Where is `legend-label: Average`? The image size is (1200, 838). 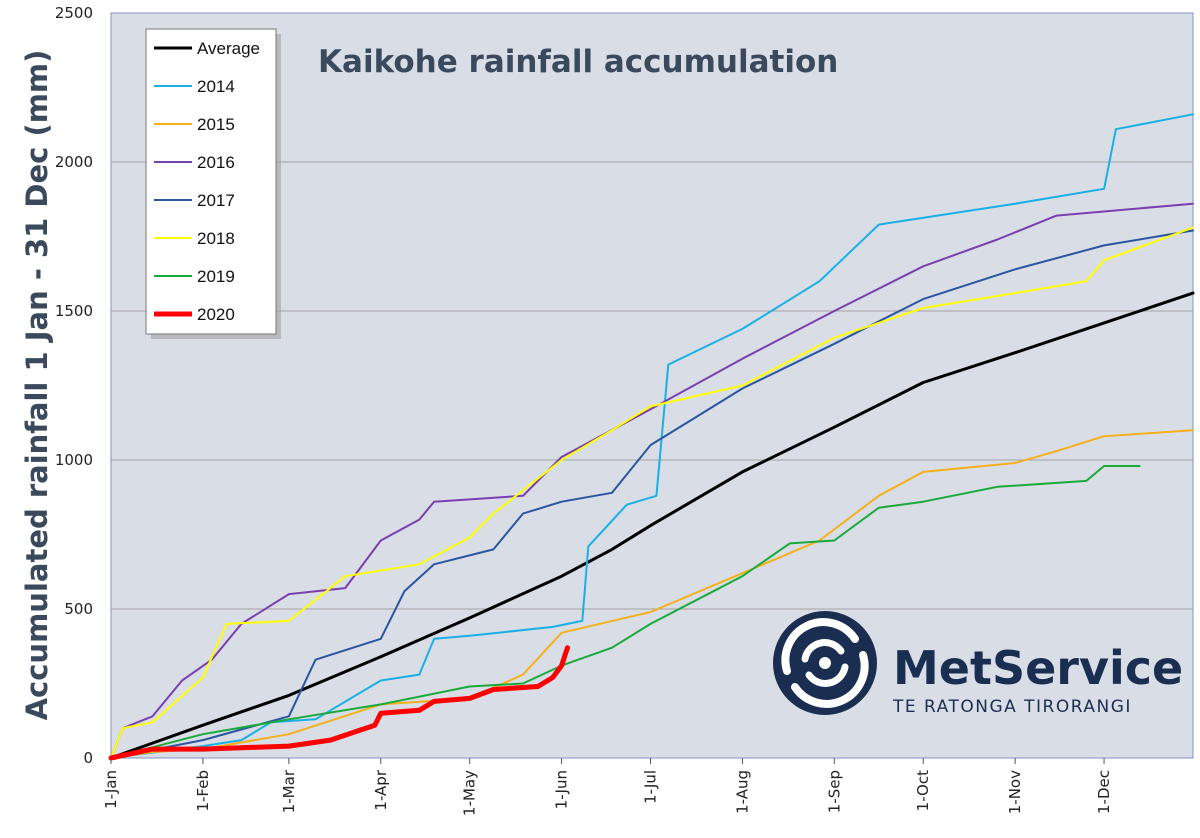 legend-label: Average is located at coordinates (228, 48).